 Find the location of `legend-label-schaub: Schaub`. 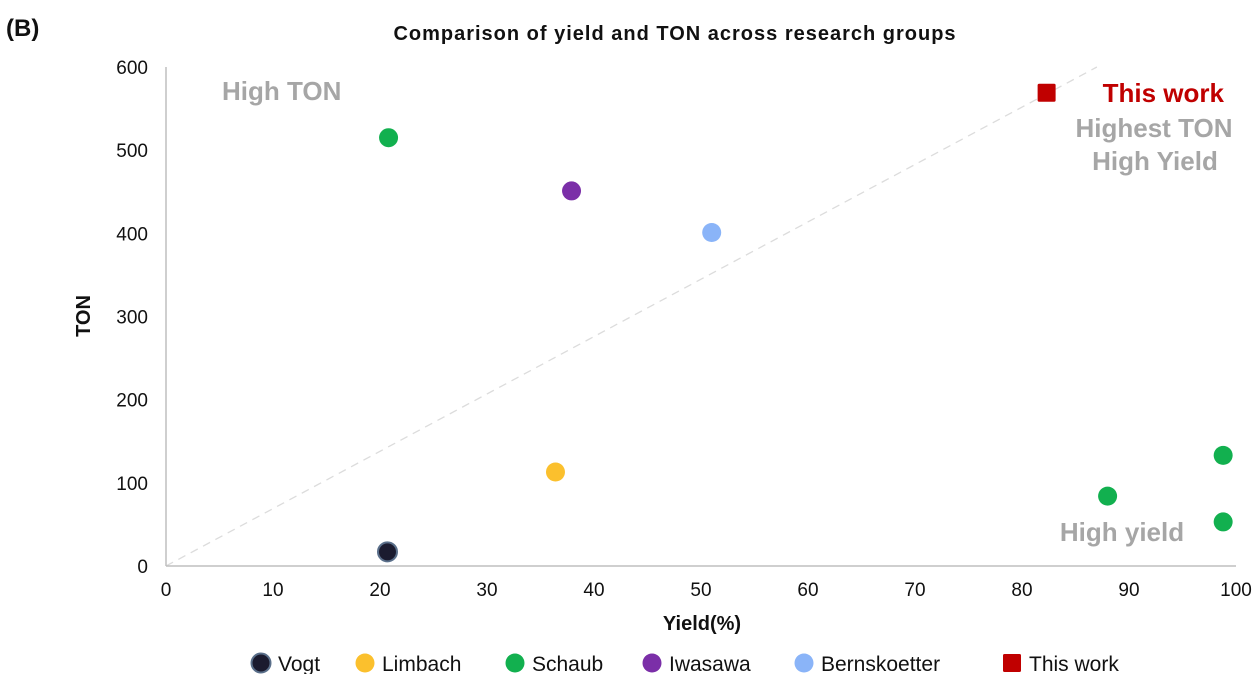

legend-label-schaub: Schaub is located at coordinates (567, 663).